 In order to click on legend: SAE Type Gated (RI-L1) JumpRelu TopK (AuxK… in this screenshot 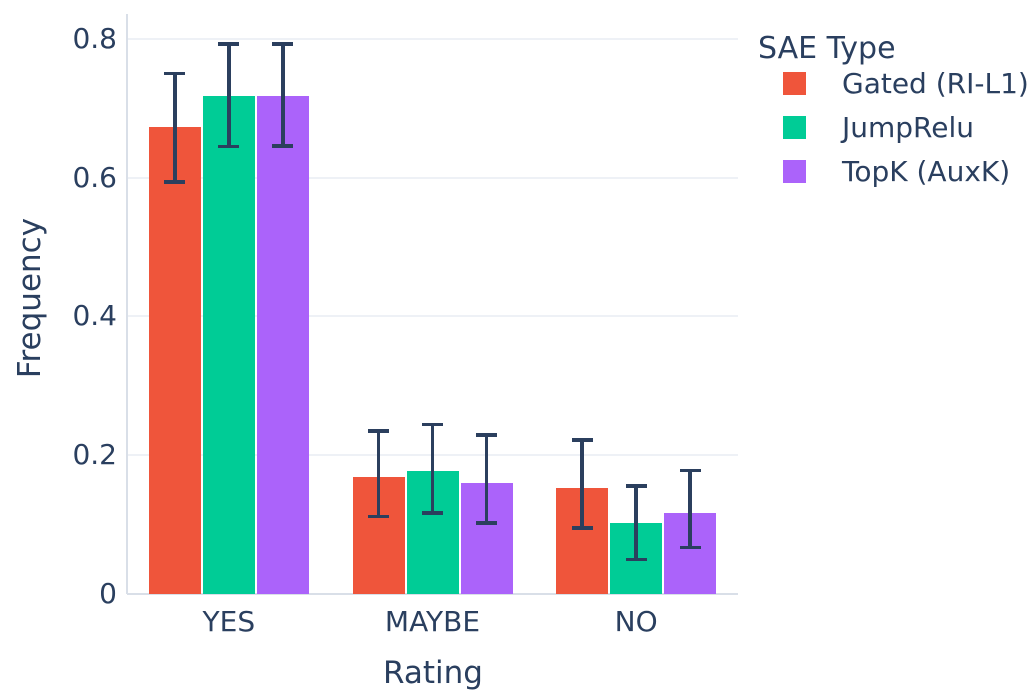, I will do `click(895, 100)`.